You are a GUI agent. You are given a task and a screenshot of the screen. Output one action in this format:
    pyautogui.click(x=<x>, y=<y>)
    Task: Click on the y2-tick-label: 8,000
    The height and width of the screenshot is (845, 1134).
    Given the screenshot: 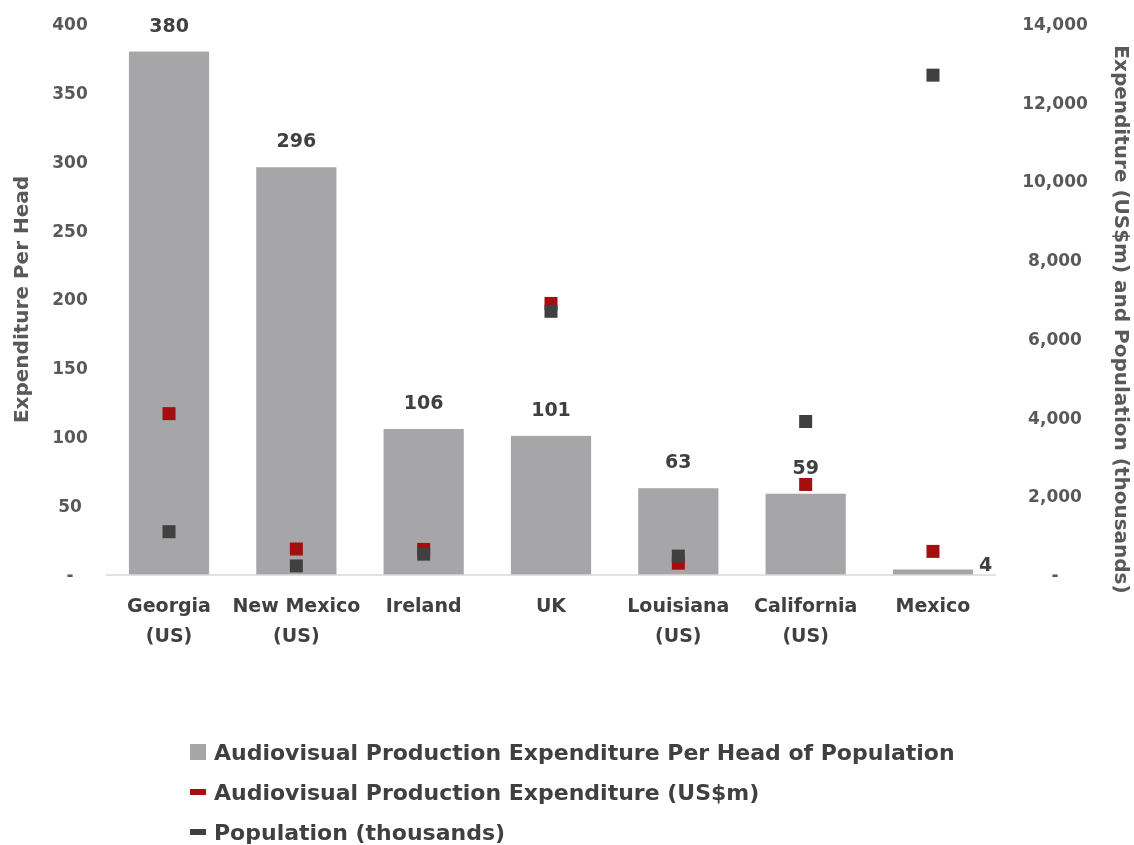 What is the action you would take?
    pyautogui.click(x=1055, y=260)
    